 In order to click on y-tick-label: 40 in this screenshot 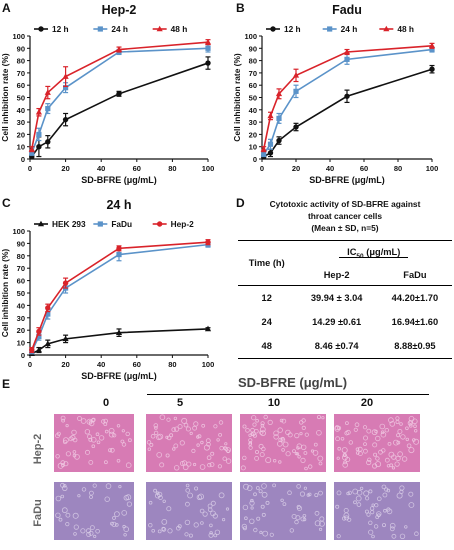, I will do `click(21, 110)`.